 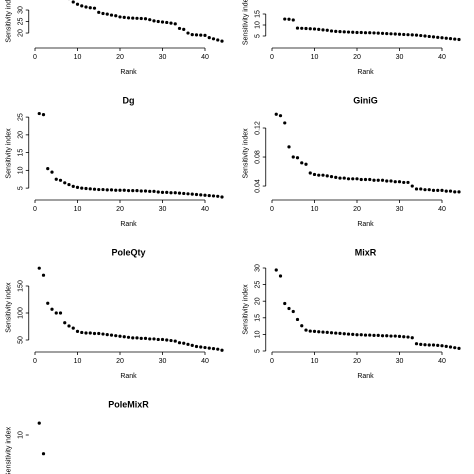 What do you see at coordinates (272, 361) in the screenshot?
I see `x-tick-label: 0` at bounding box center [272, 361].